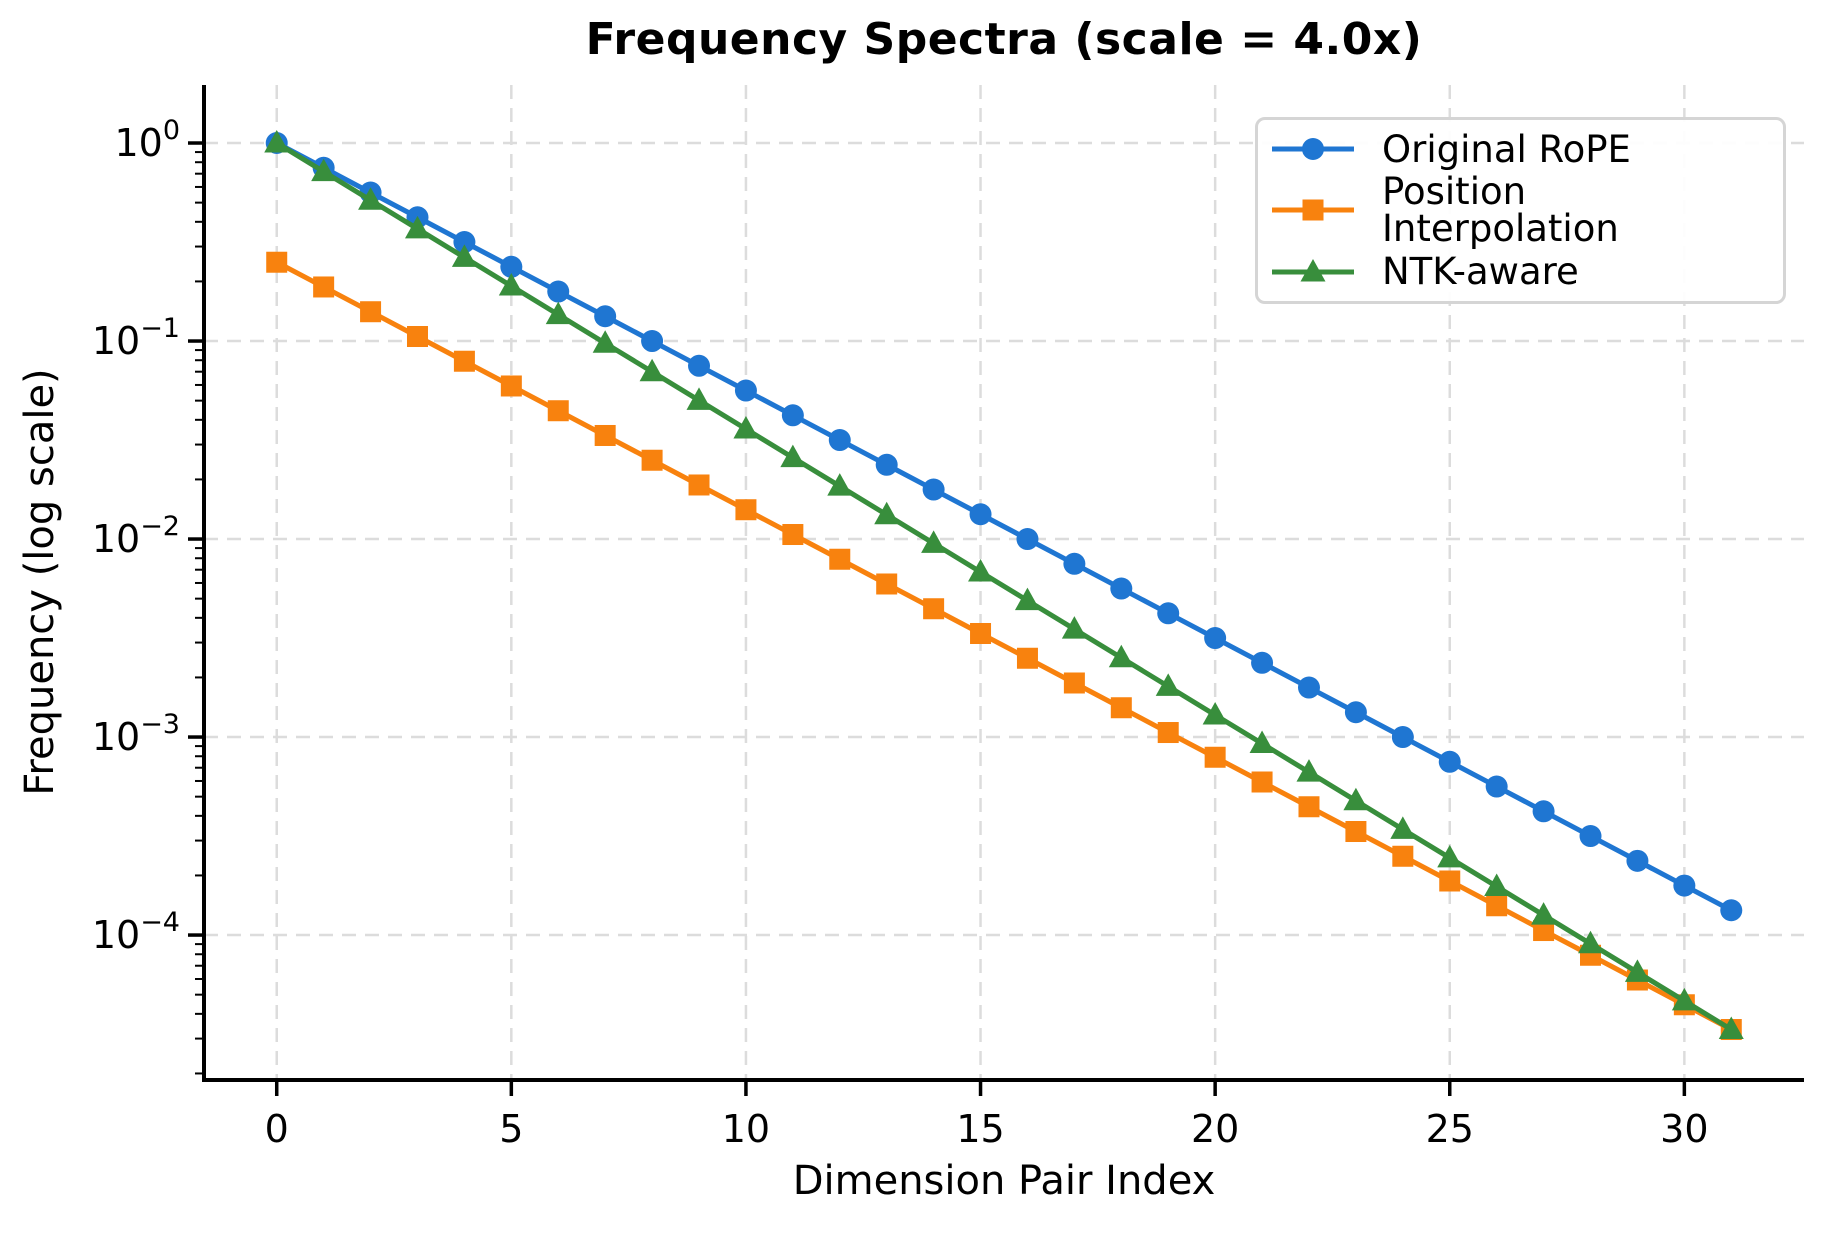 The width and height of the screenshot is (1834, 1234). Describe the element at coordinates (1004, 1181) in the screenshot. I see `x-axis-label: Dimension Pair Index` at that location.